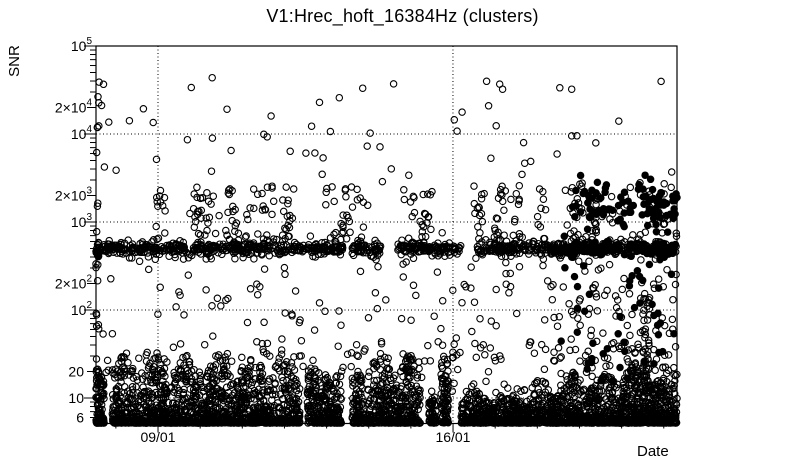 Image resolution: width=805 pixels, height=472 pixels. I want to click on x-tick-label: 16/01, so click(452, 437).